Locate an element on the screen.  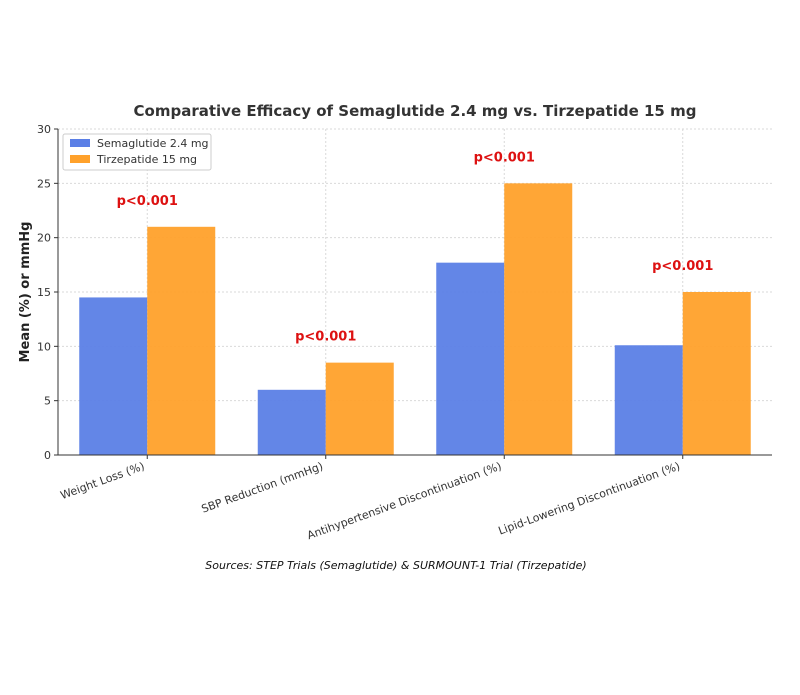
legend-label-semaglutide: Semaglutide 2.4 mg is located at coordinates (153, 143).